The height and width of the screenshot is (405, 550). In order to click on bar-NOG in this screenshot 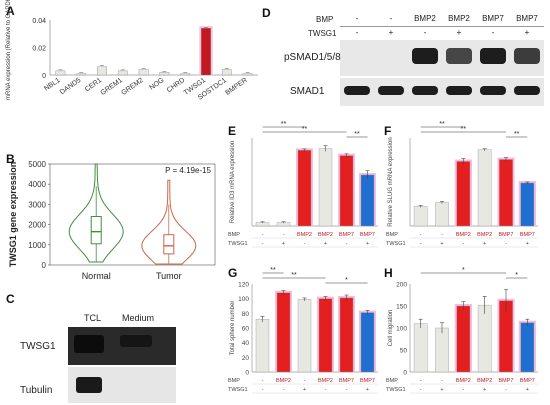, I will do `click(164, 74)`.